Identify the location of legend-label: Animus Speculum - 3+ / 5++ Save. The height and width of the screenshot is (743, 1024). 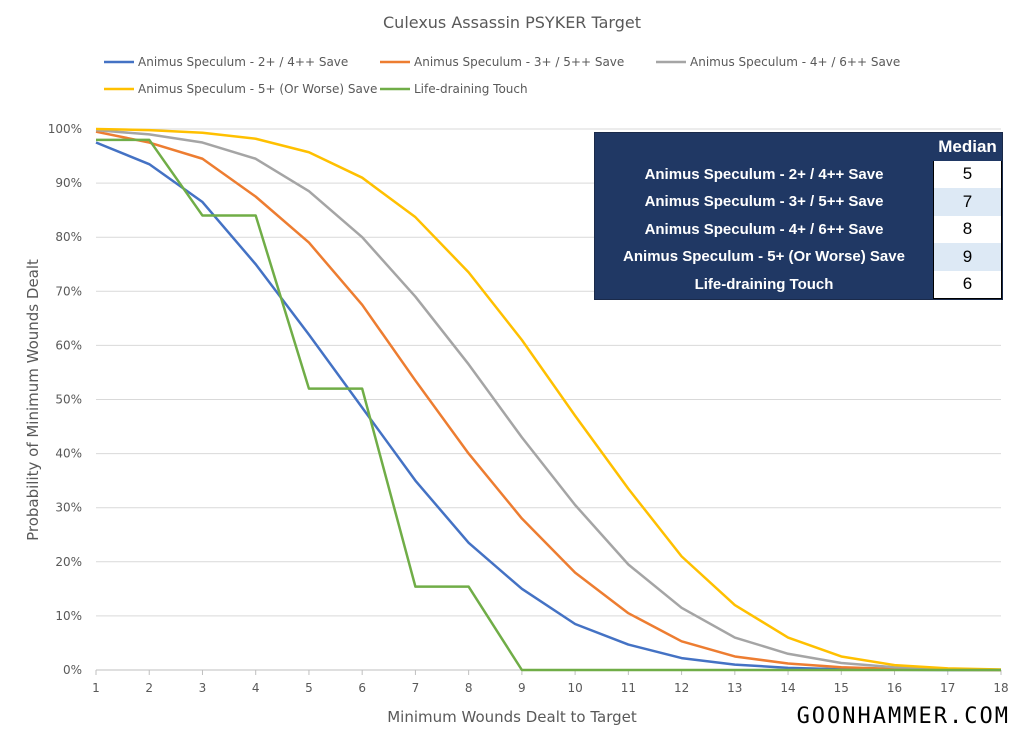
(519, 62).